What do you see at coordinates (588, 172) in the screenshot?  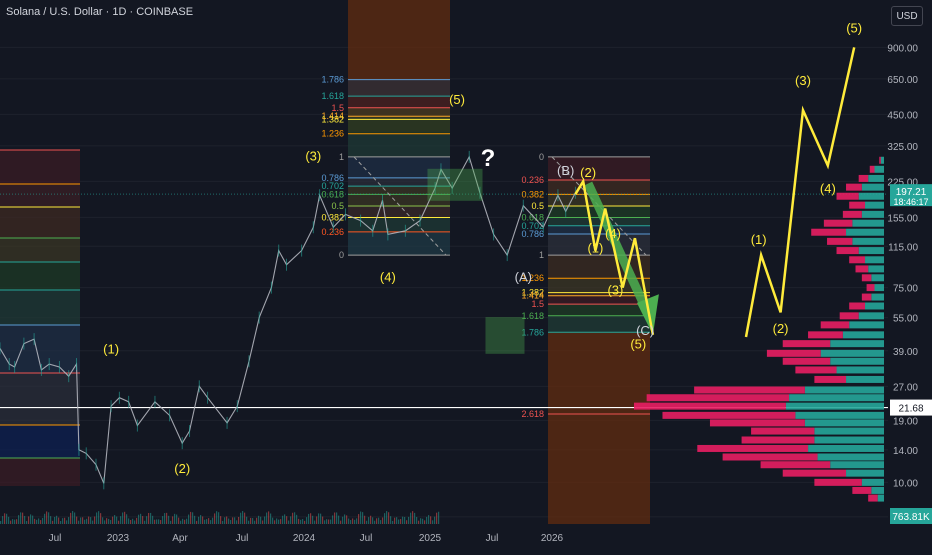 I see `wave-label: (2)` at bounding box center [588, 172].